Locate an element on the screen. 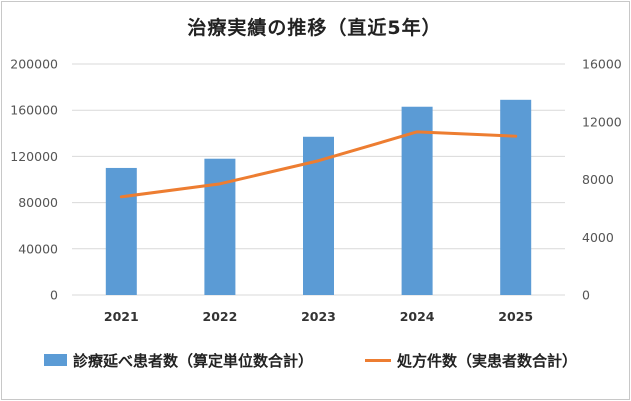  legend-swatch-line is located at coordinates (378, 360).